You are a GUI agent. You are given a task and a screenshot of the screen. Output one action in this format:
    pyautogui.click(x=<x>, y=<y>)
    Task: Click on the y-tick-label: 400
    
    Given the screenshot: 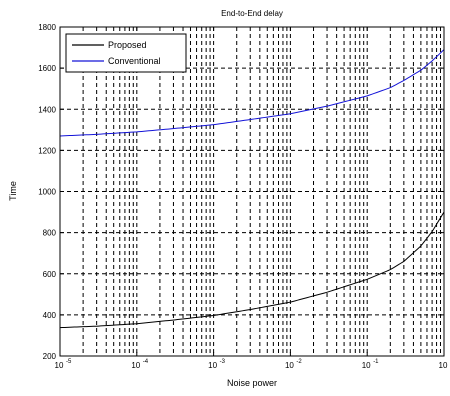 What is the action you would take?
    pyautogui.click(x=50, y=315)
    